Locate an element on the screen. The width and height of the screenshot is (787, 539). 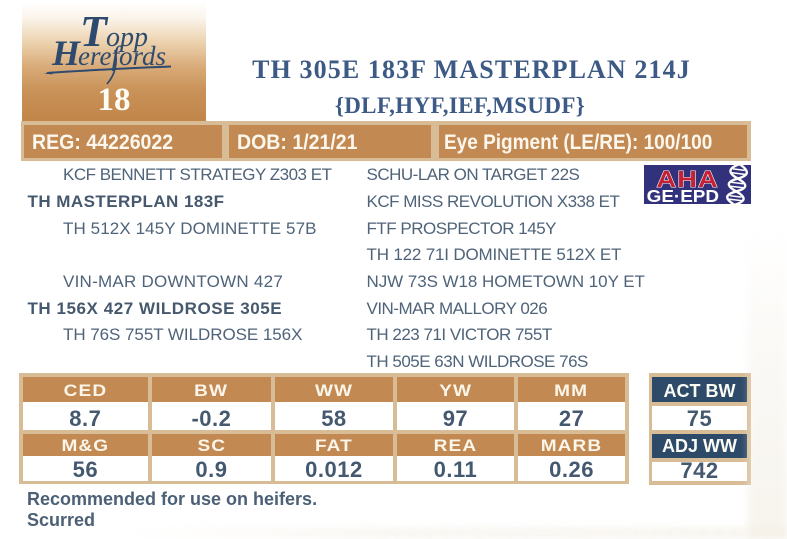
svg-text: H is located at coordinates (66, 53).